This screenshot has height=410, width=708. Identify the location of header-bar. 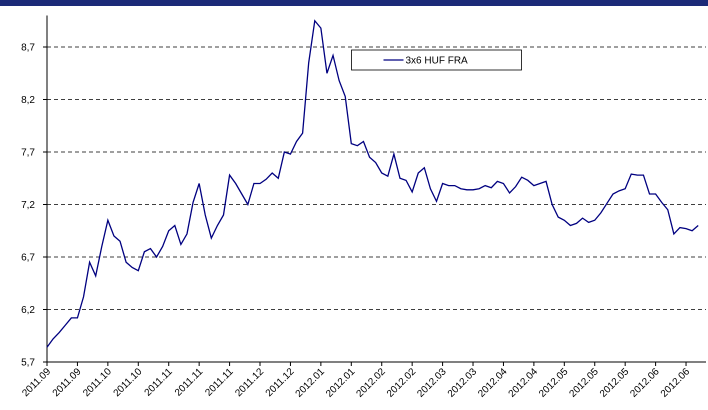
(354, 3).